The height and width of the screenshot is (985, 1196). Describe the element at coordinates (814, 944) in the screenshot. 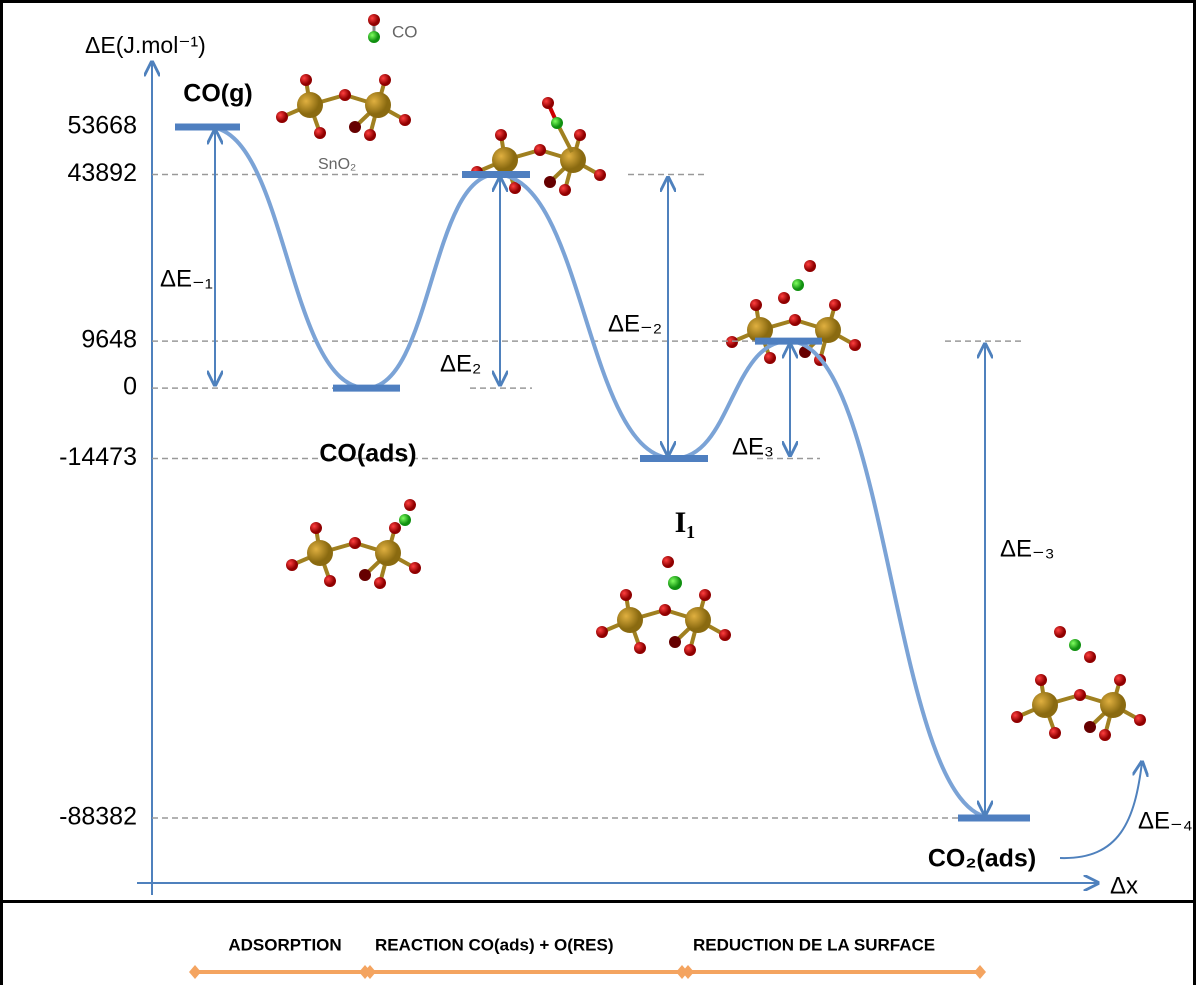

I see `phase-label: REDUCTION DE LA SURFACE` at that location.